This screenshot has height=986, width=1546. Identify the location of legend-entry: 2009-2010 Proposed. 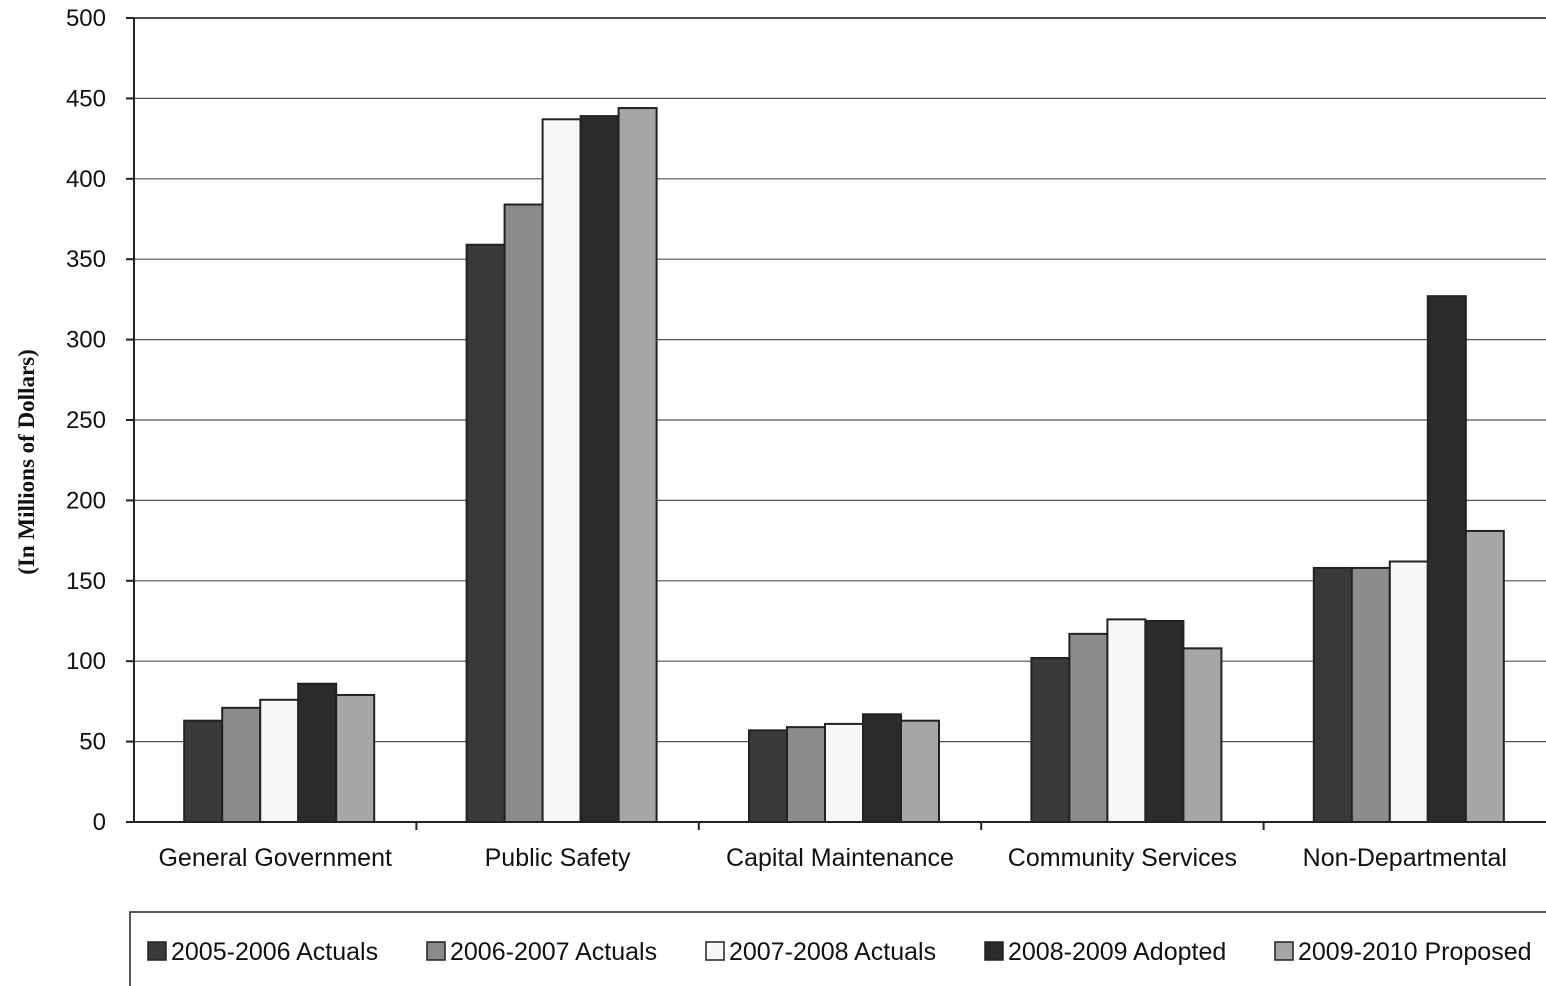
(1415, 952).